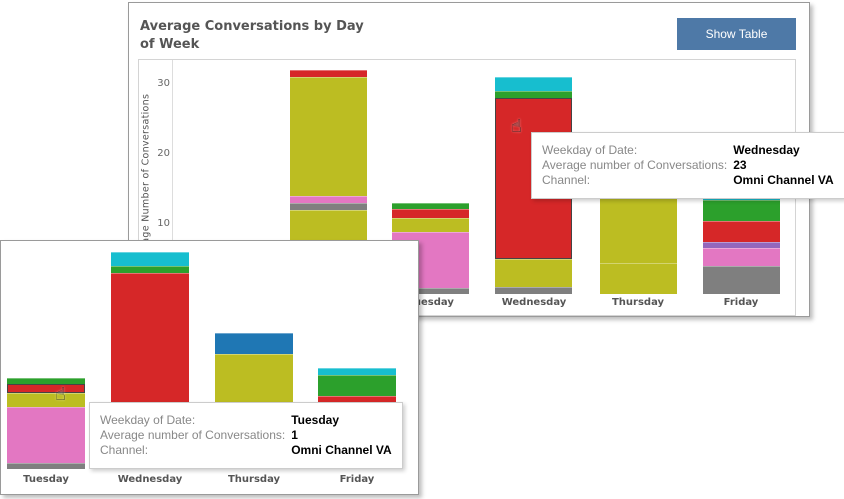  I want to click on bar-tuesday, so click(46, 423).